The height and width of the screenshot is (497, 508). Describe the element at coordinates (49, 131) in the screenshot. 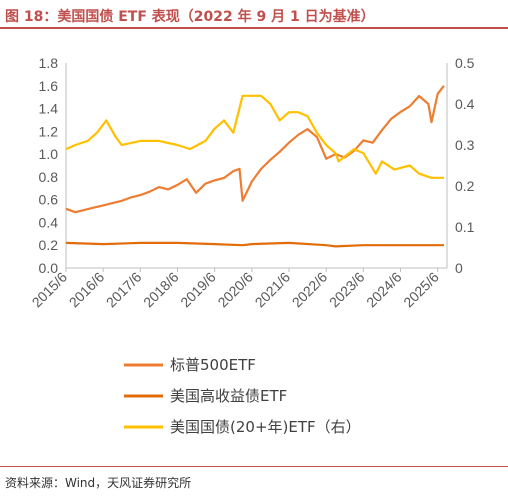

I see `y-left-tick-label: 1.2` at that location.